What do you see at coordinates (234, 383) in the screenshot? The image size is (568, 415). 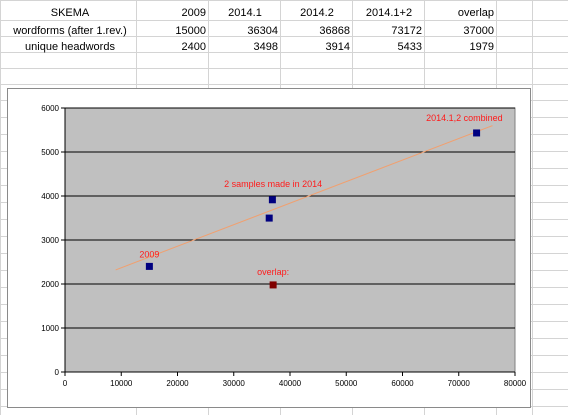 I see `x-tick-label: 30000` at bounding box center [234, 383].